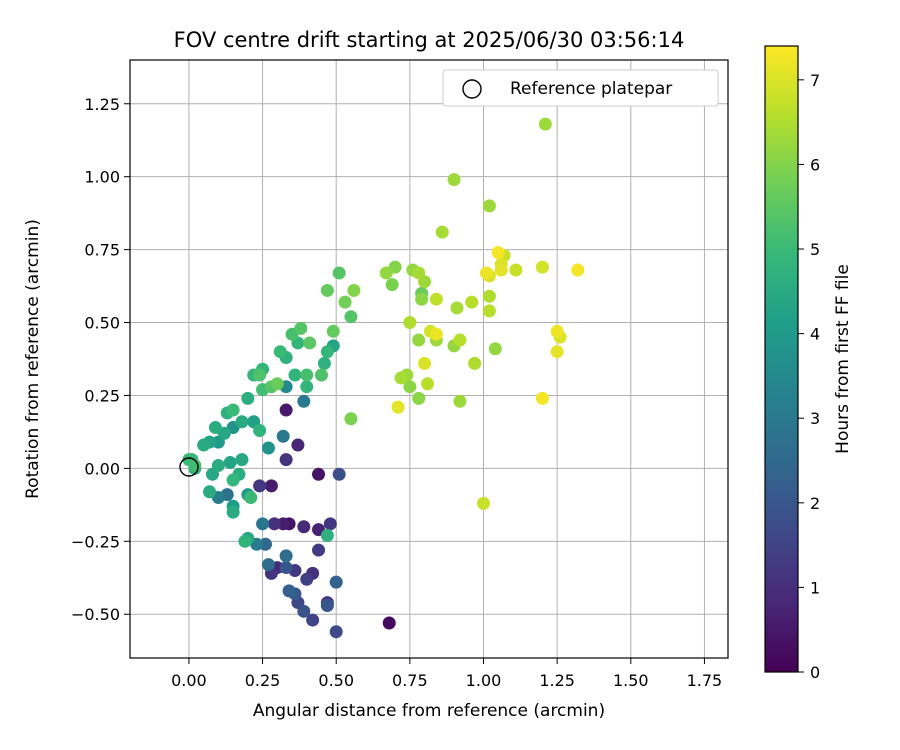  Describe the element at coordinates (472, 89) in the screenshot. I see `legend-reference-marker` at that location.